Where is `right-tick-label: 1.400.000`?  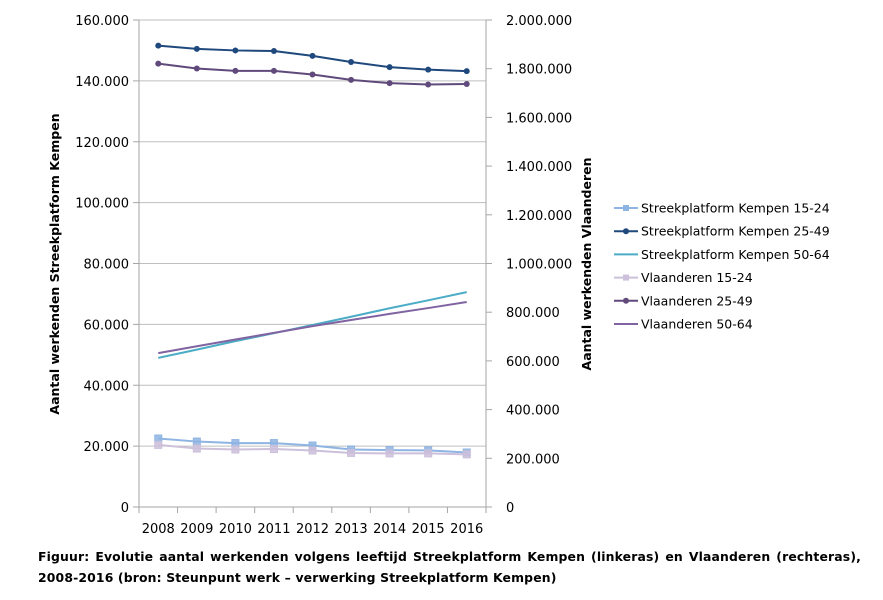 right-tick-label: 1.400.000 is located at coordinates (539, 167).